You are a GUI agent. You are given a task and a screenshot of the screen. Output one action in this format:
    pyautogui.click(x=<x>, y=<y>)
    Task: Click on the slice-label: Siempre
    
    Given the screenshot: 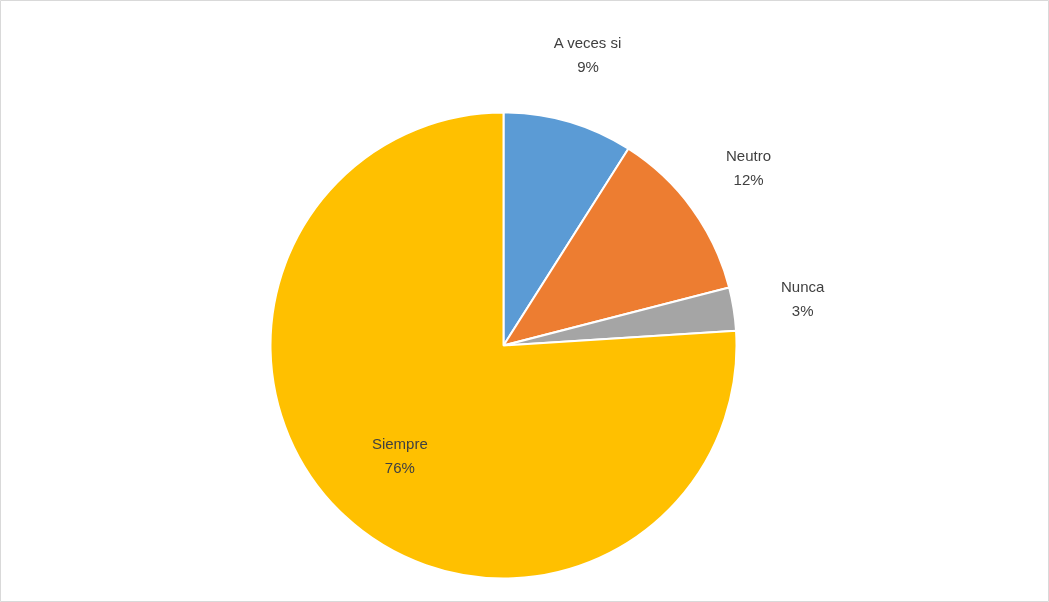 What is the action you would take?
    pyautogui.click(x=399, y=444)
    